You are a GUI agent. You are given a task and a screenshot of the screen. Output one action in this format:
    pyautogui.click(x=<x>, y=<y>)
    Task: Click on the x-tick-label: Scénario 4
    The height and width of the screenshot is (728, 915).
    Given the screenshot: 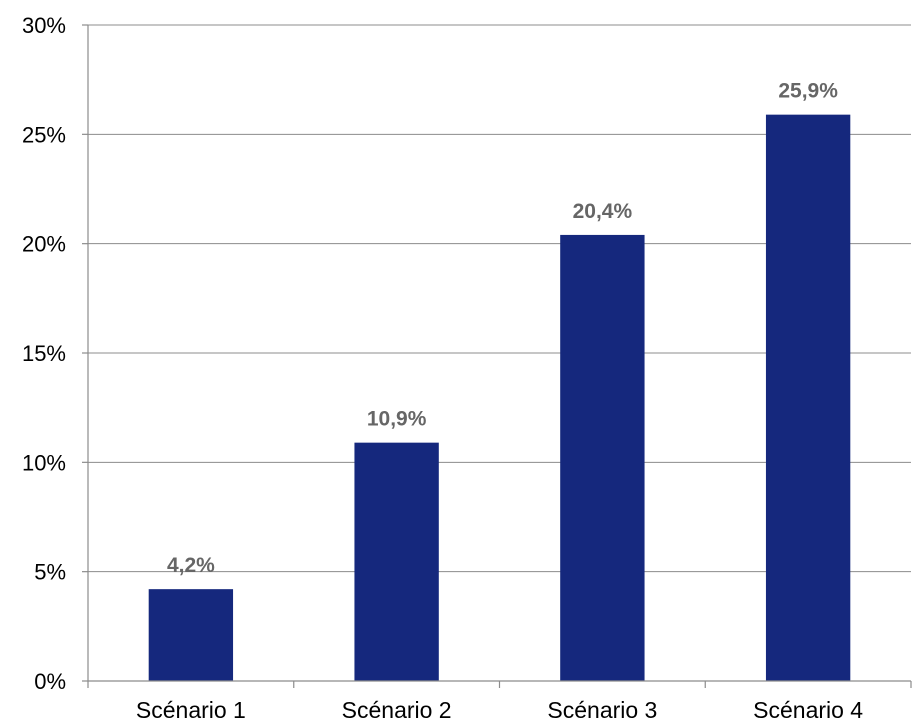 What is the action you would take?
    pyautogui.click(x=808, y=710)
    